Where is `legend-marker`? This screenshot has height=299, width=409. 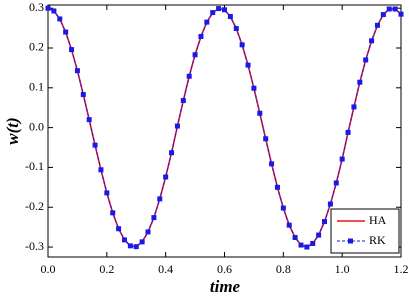 legend-marker is located at coordinates (350, 241).